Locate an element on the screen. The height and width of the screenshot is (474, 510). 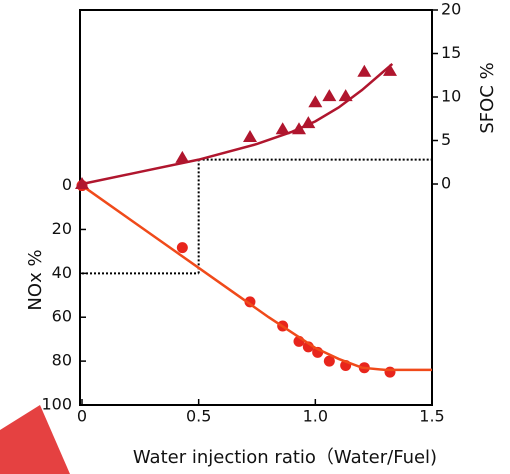
x-tick-label: 1.5 is located at coordinates (431, 416).